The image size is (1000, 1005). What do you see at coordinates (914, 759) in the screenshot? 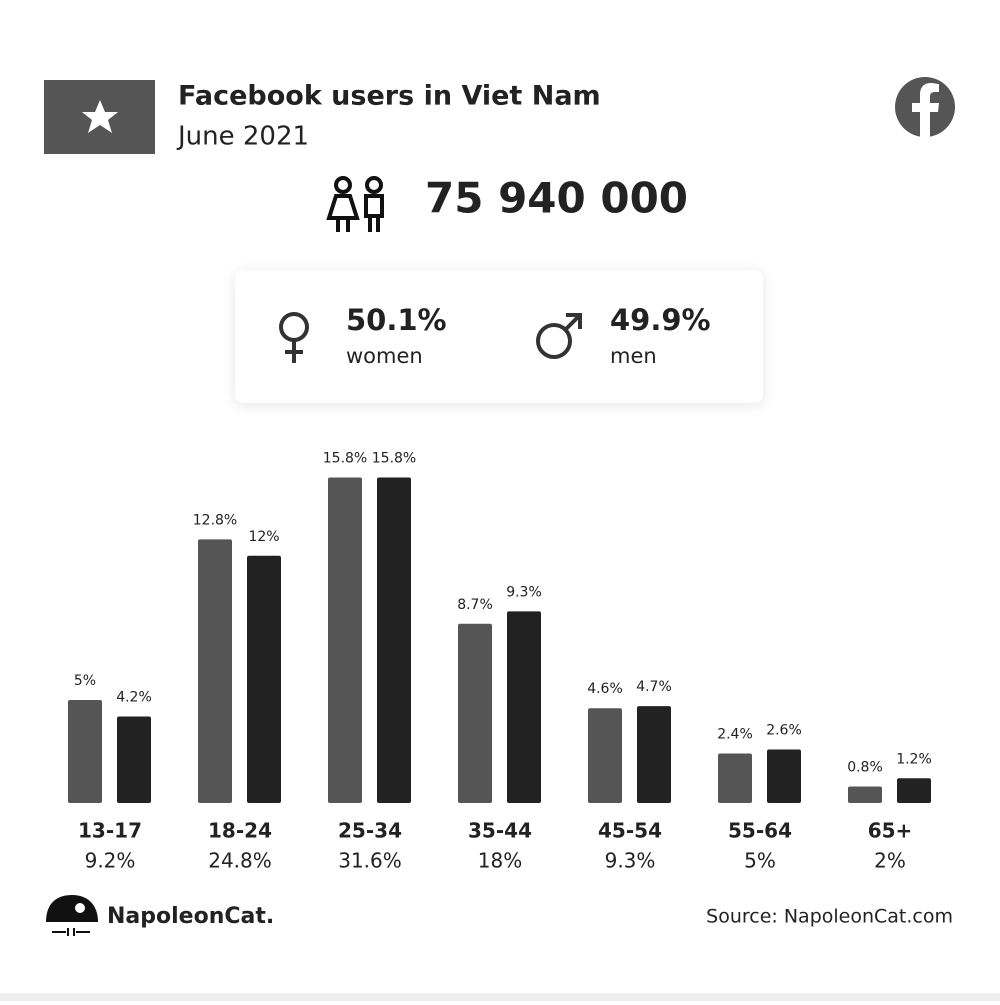
I see `value-label: 1.2%` at bounding box center [914, 759].